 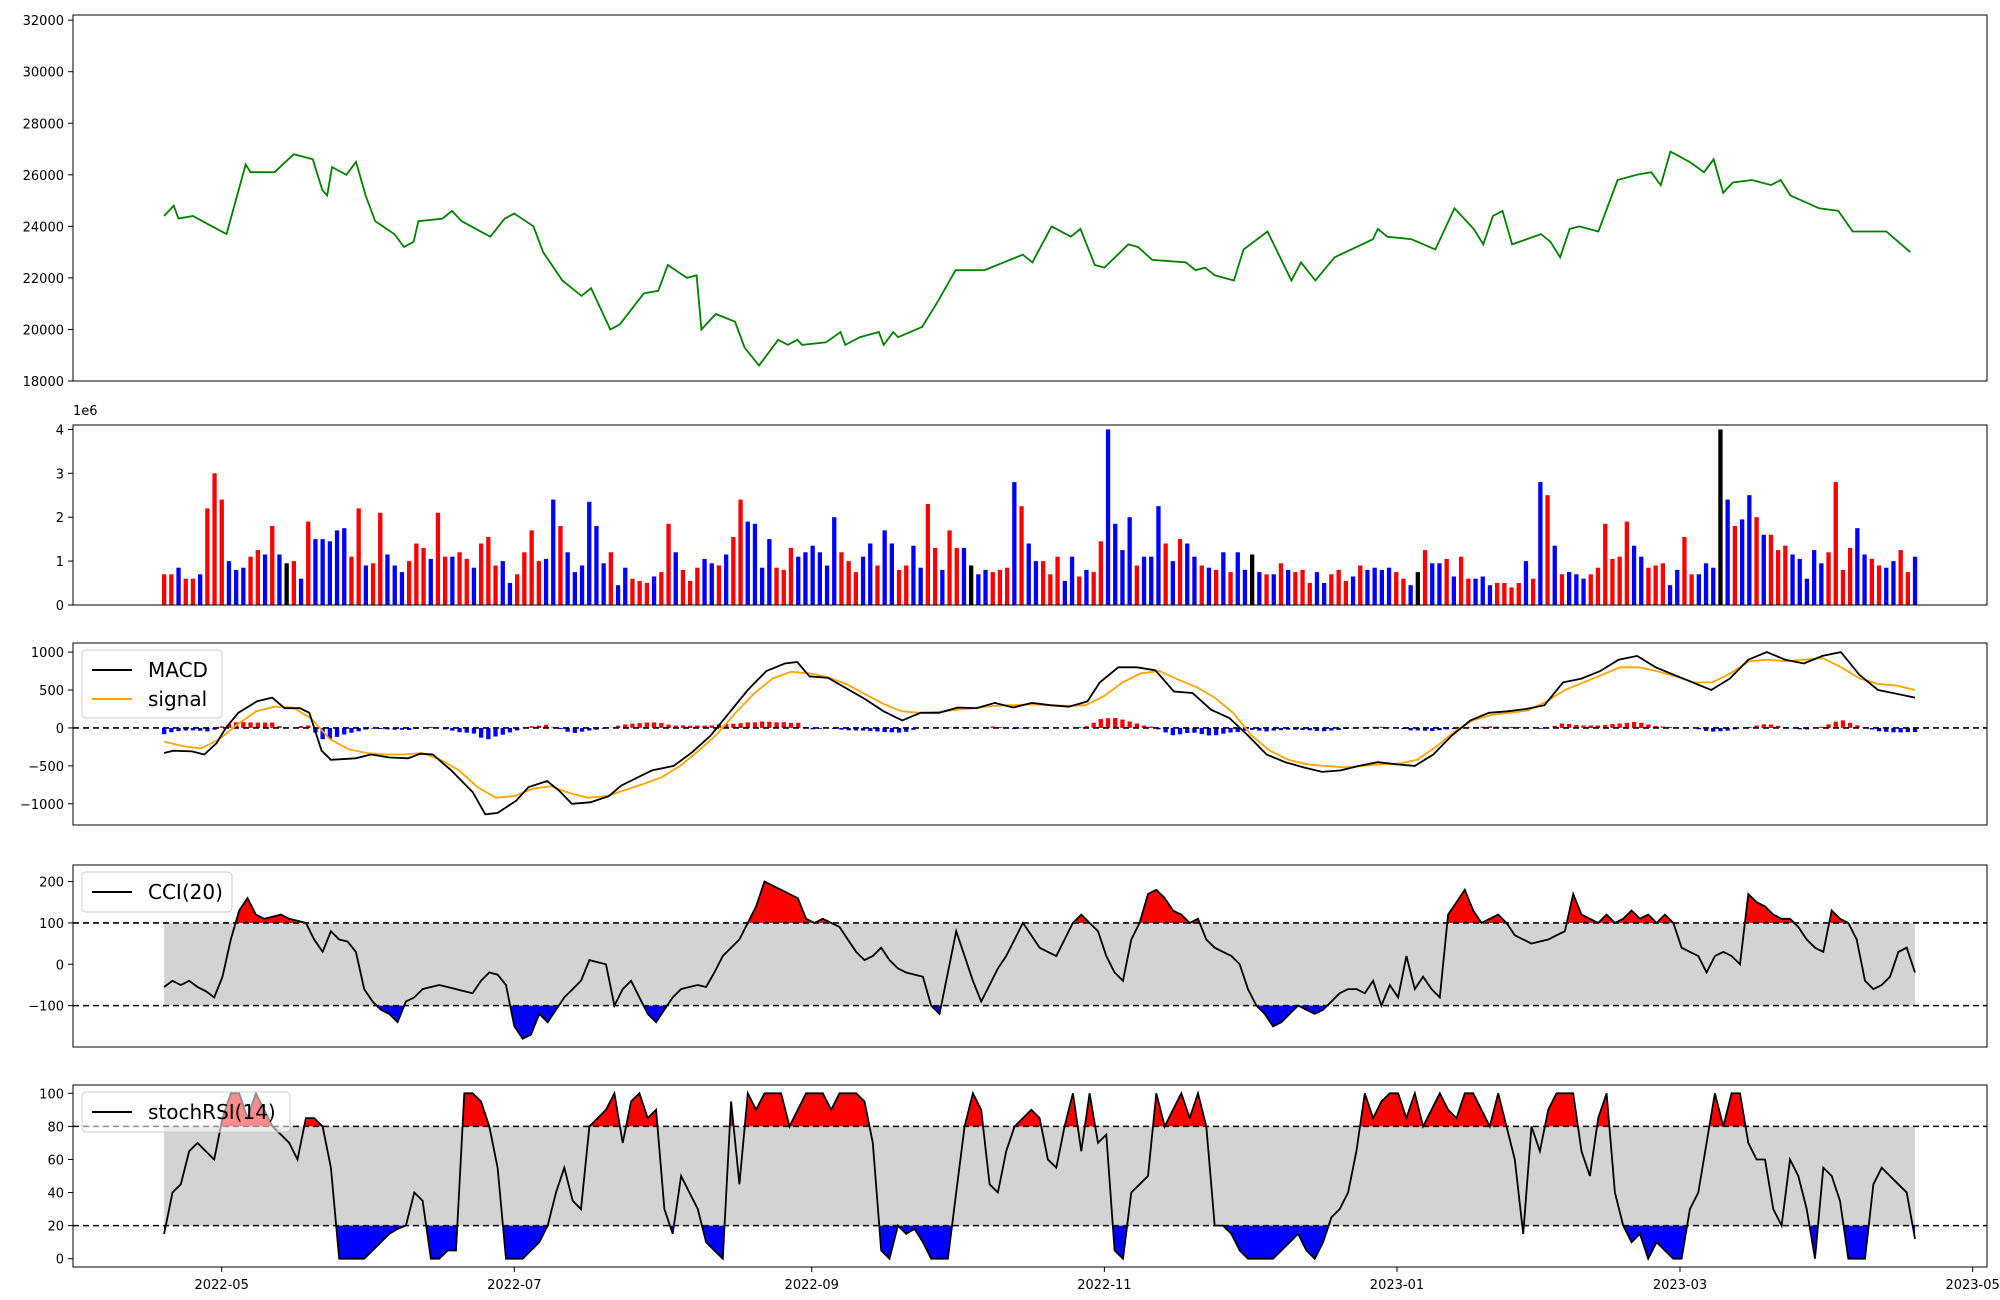 I want to click on y-tick-label: 4, so click(x=60, y=430).